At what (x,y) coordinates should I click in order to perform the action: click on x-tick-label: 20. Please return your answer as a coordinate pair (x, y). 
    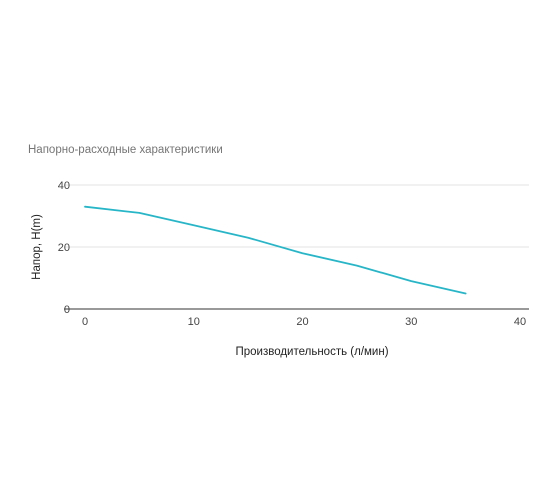
    Looking at the image, I should click on (302, 322).